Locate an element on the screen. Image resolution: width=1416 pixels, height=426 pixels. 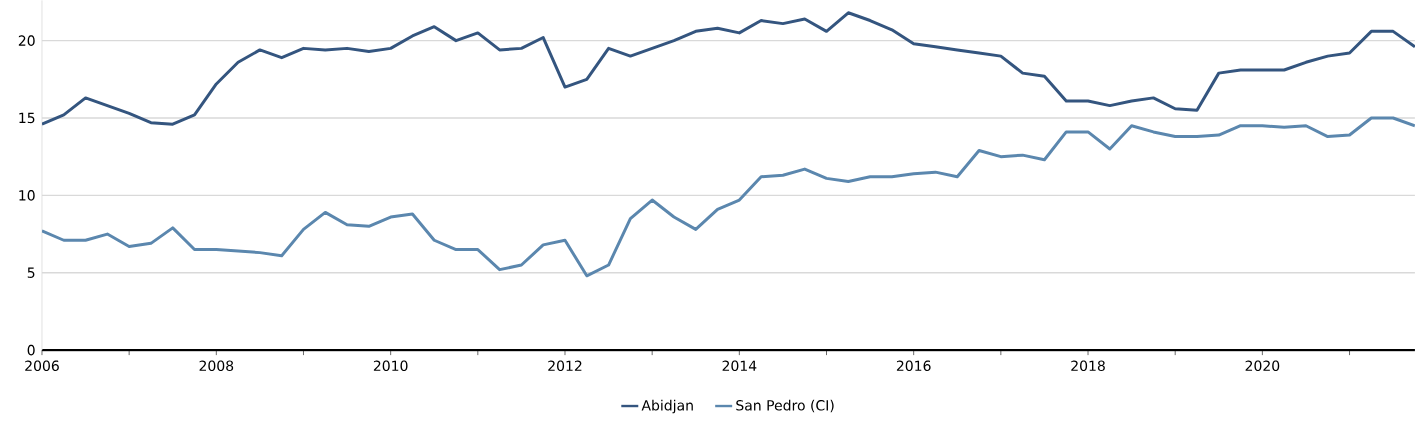
legend-label: San Pedro (CI) is located at coordinates (785, 406).